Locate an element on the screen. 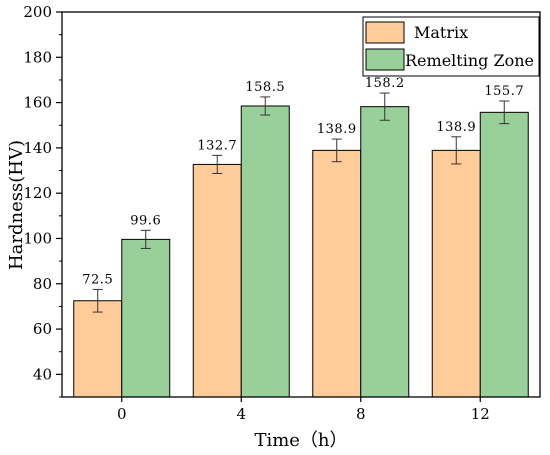 Image resolution: width=550 pixels, height=455 pixels. y-tick-label: 140 is located at coordinates (37, 148).